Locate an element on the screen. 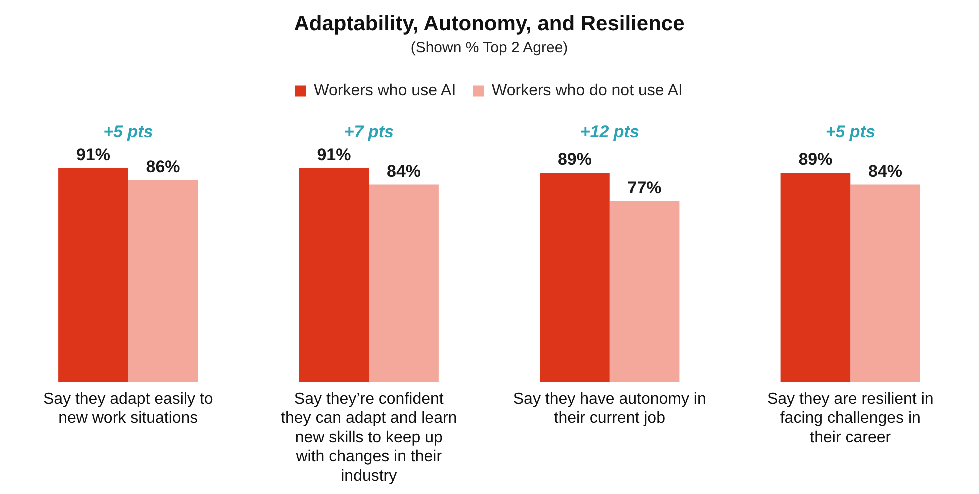 The width and height of the screenshot is (979, 494). text: +7 pts is located at coordinates (369, 132).